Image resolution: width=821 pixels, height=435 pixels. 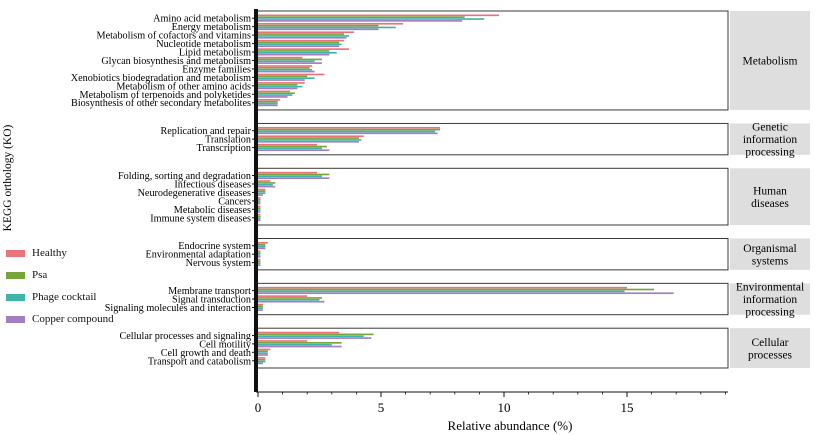 I want to click on legend-item: Psa, so click(x=81, y=275).